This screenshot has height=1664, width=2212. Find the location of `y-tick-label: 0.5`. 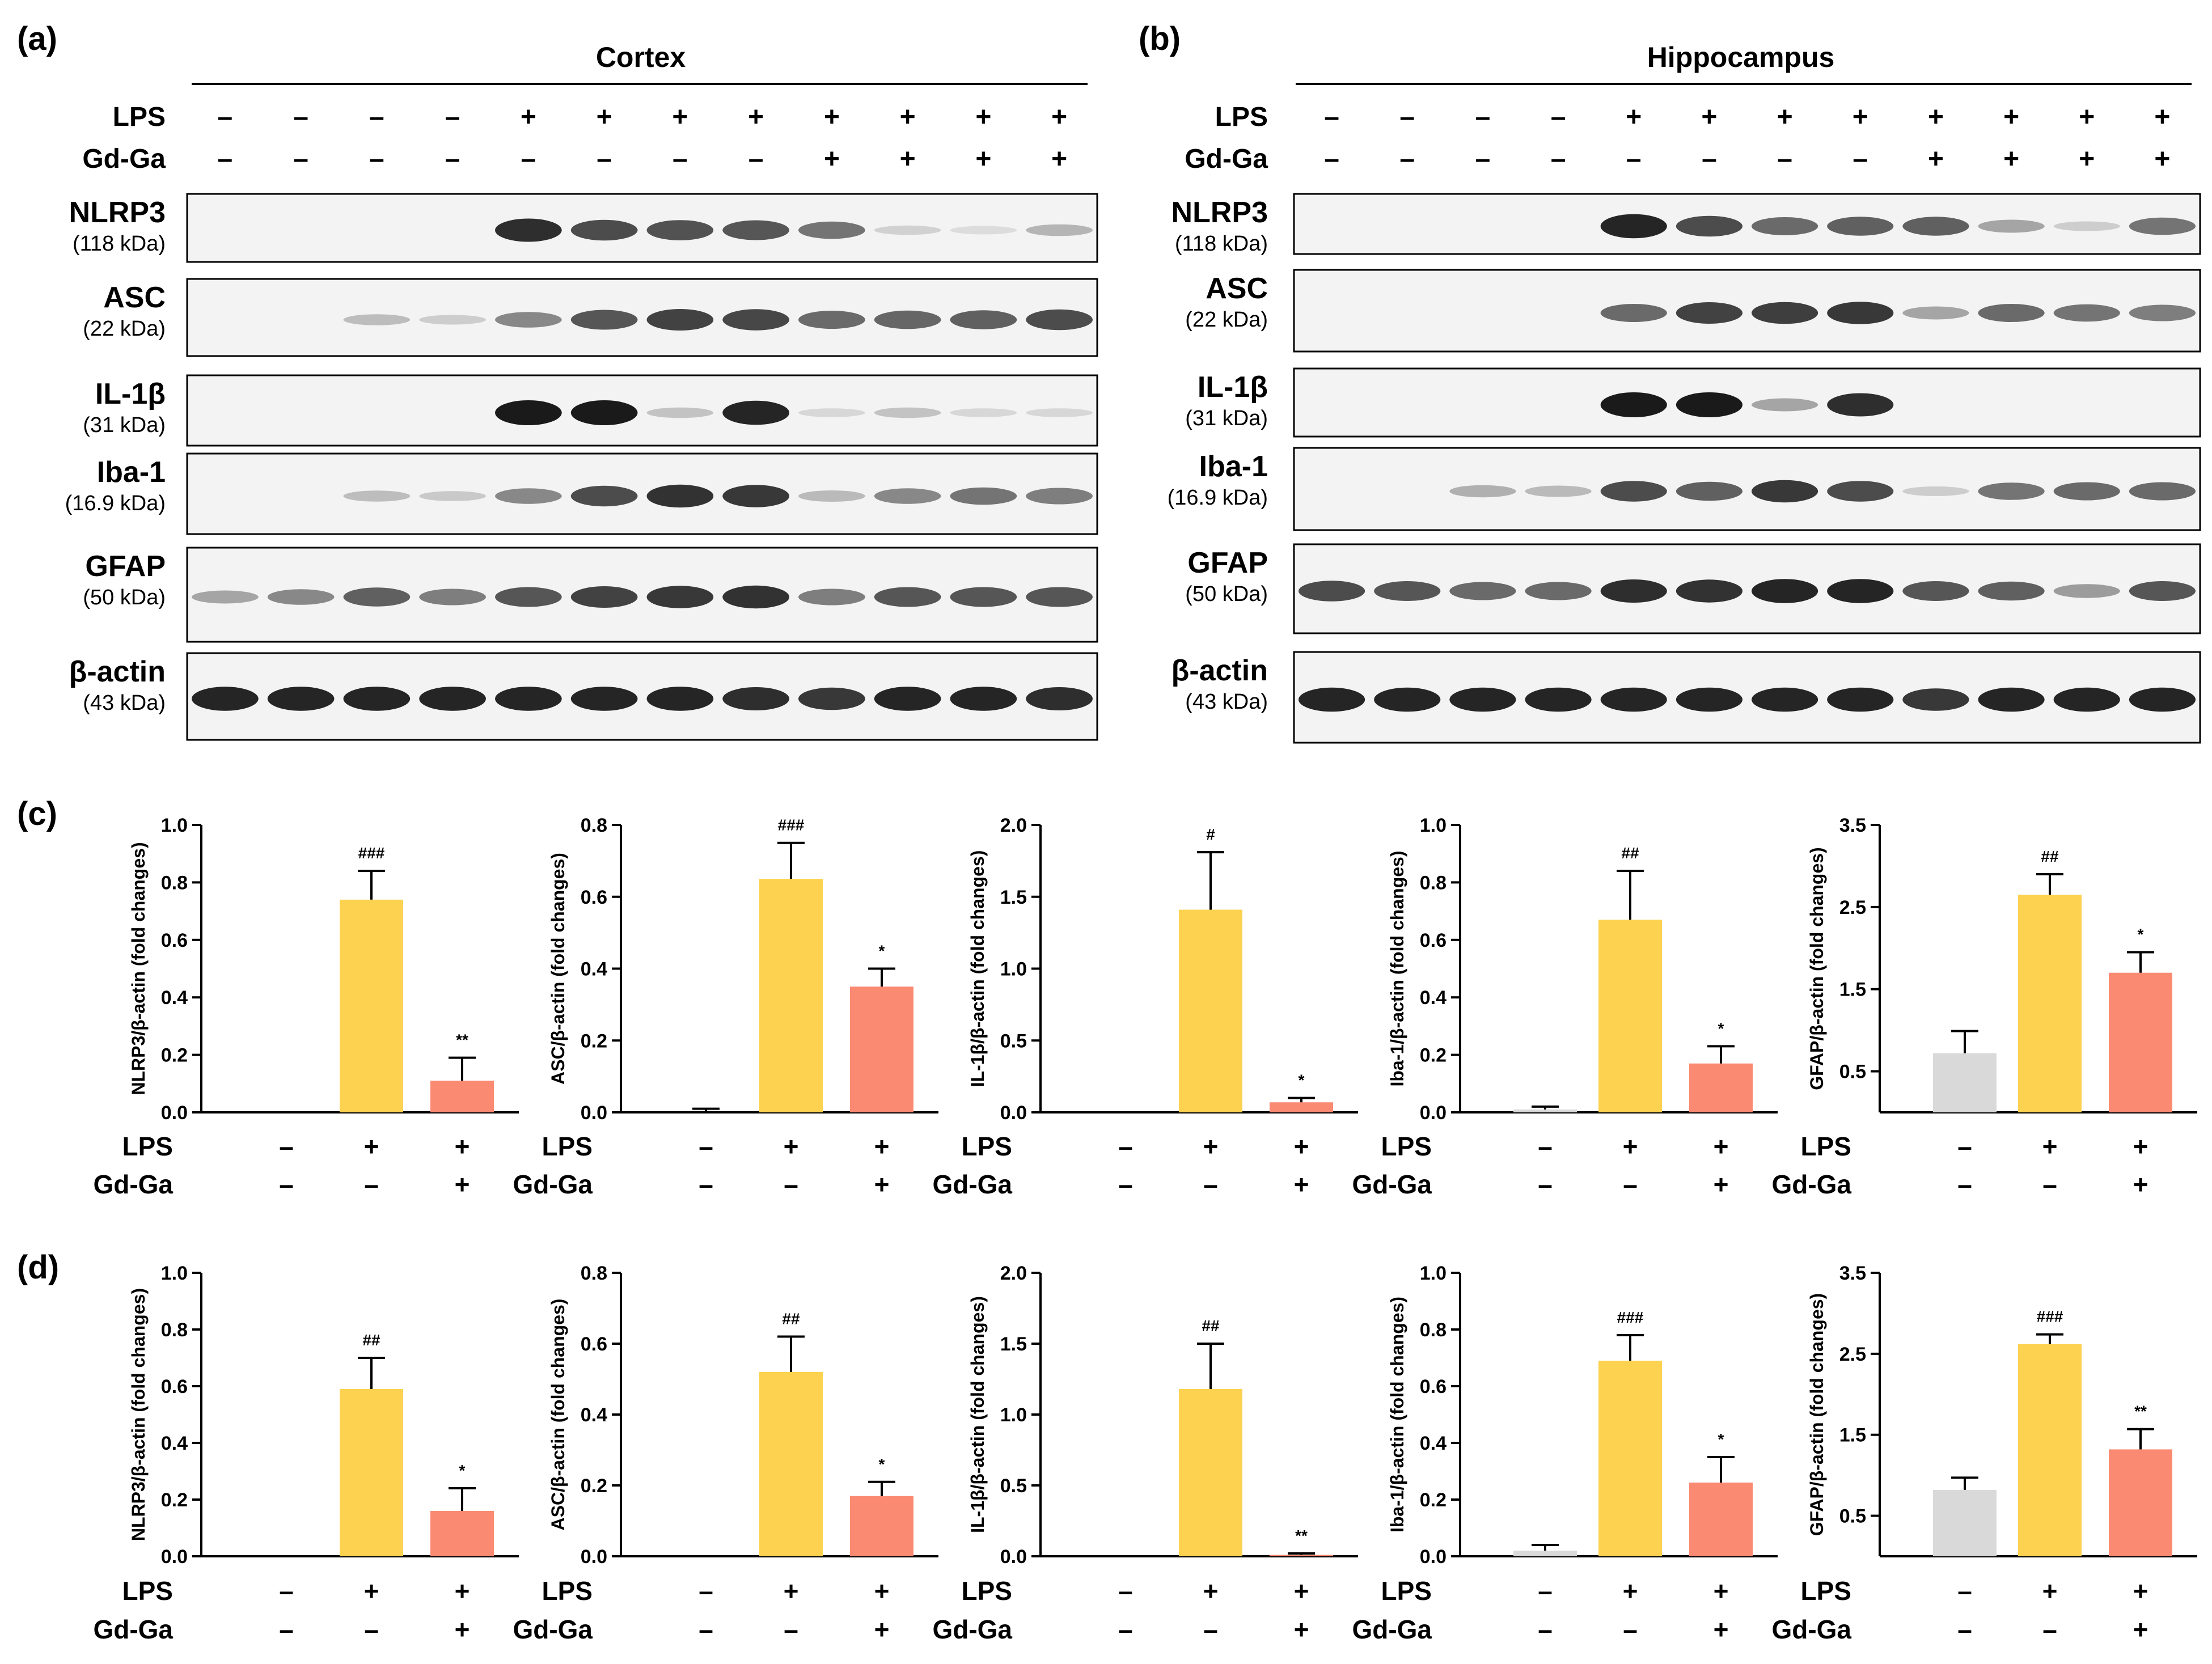

y-tick-label: 0.5 is located at coordinates (1013, 1486).